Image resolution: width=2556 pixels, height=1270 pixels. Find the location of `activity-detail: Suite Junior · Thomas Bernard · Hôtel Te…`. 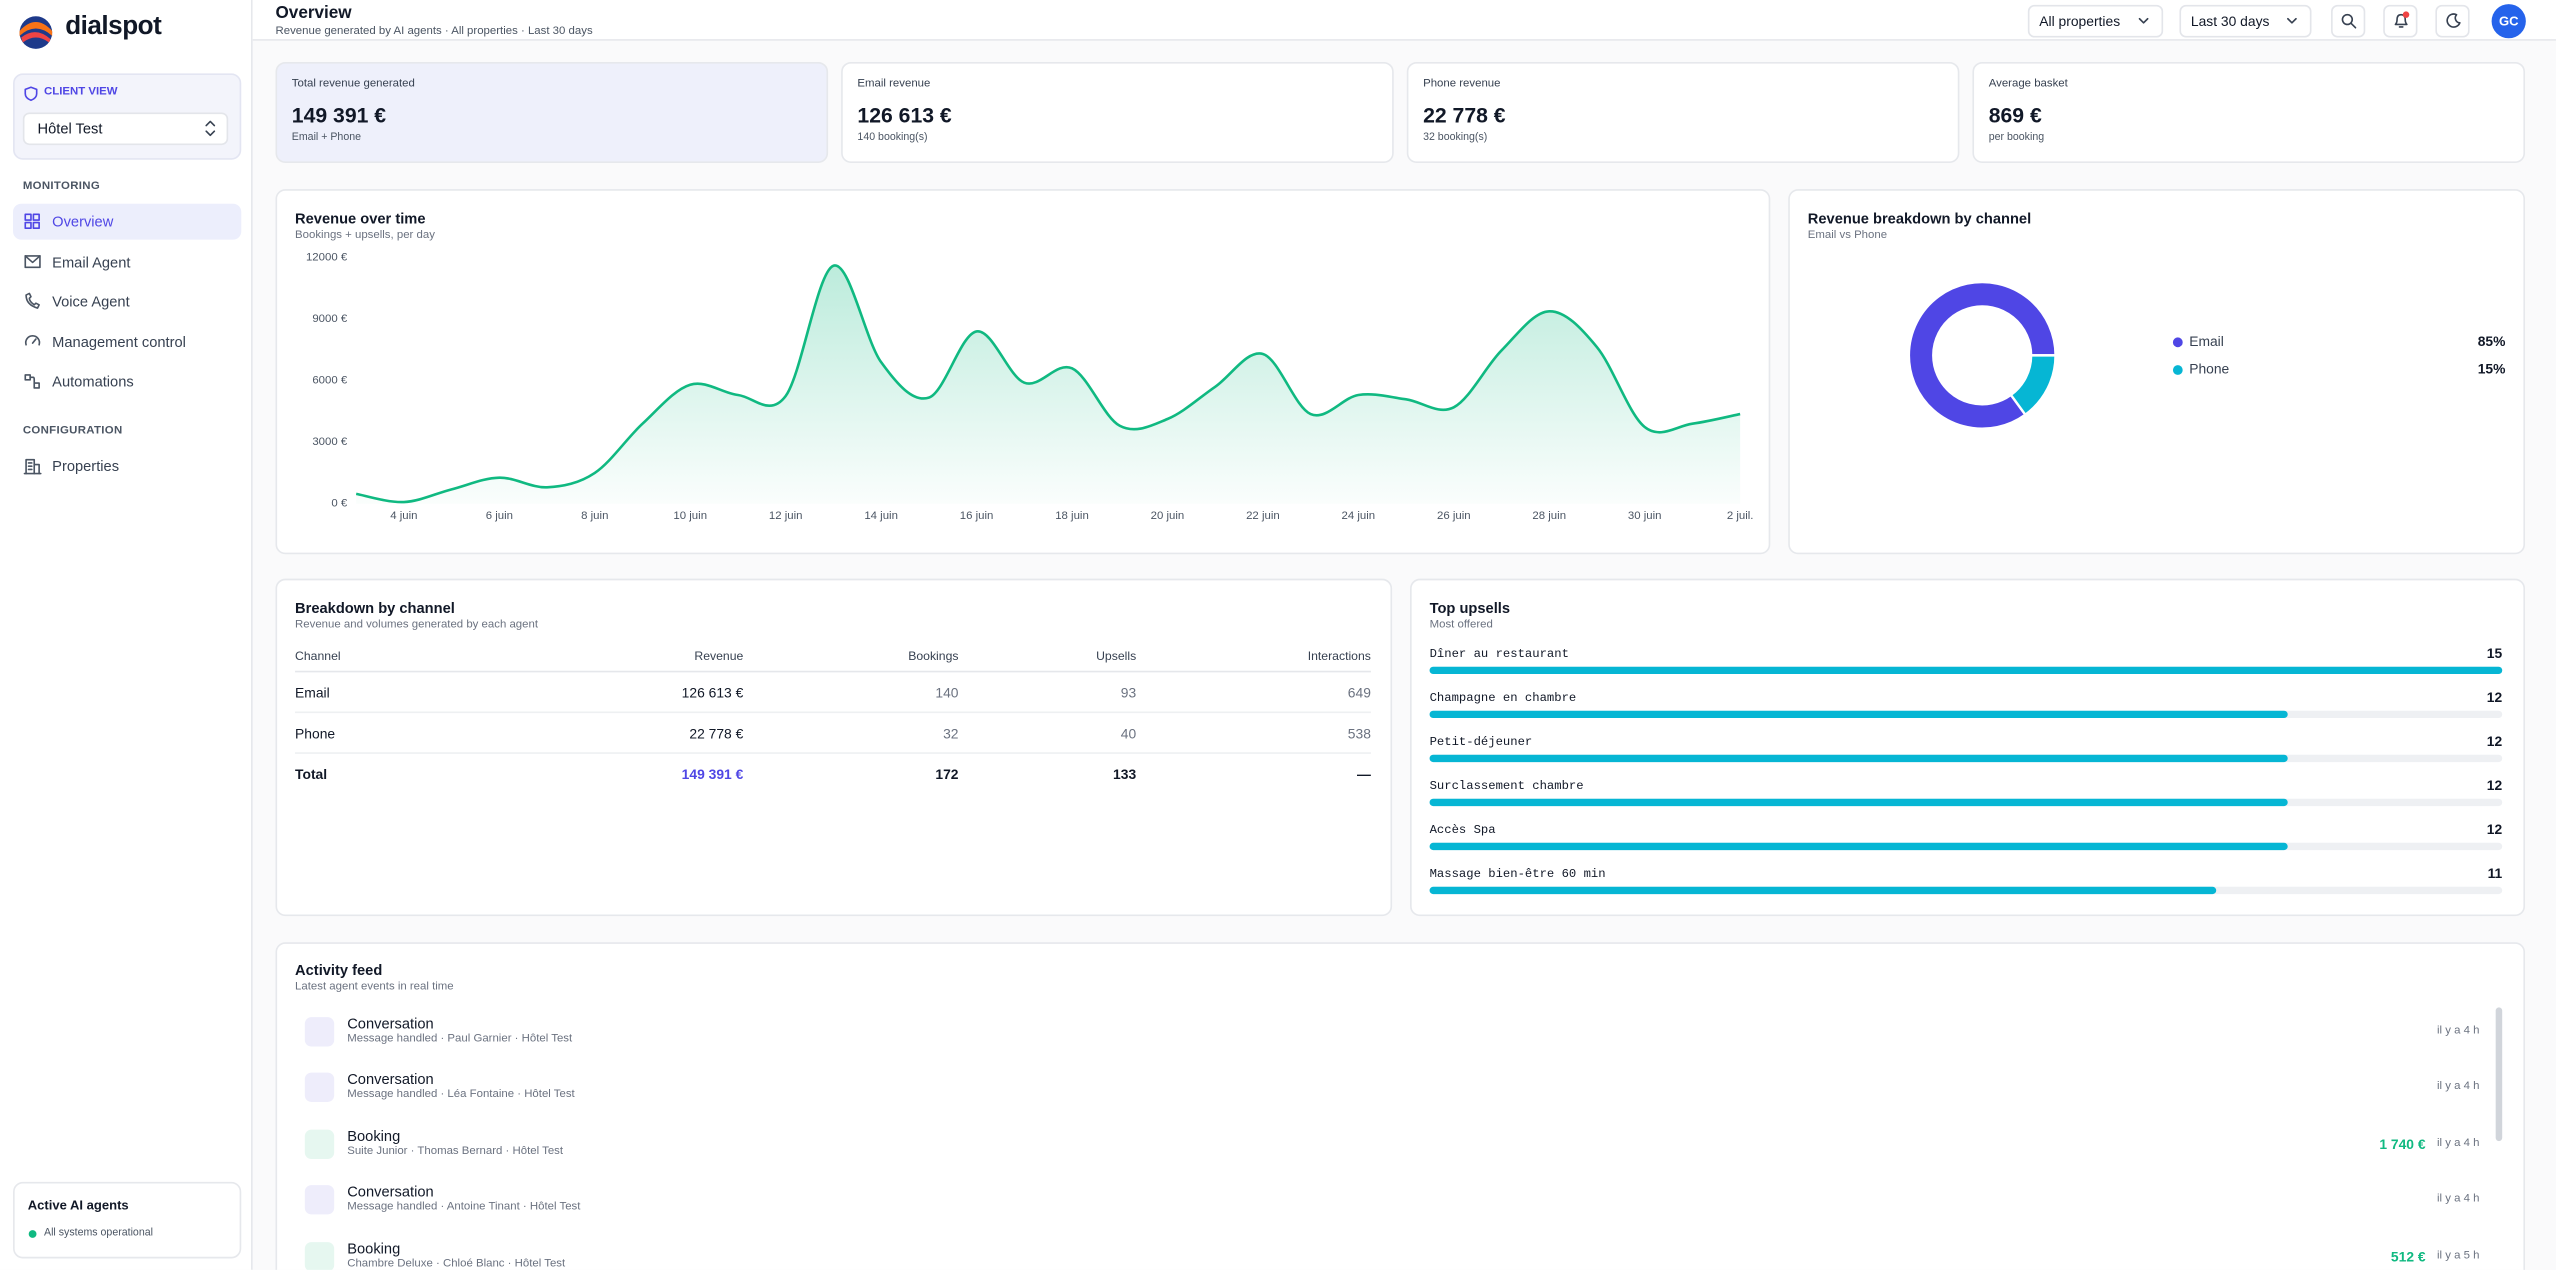

activity-detail: Suite Junior · Thomas Bernard · Hôtel Te… is located at coordinates (455, 1151).